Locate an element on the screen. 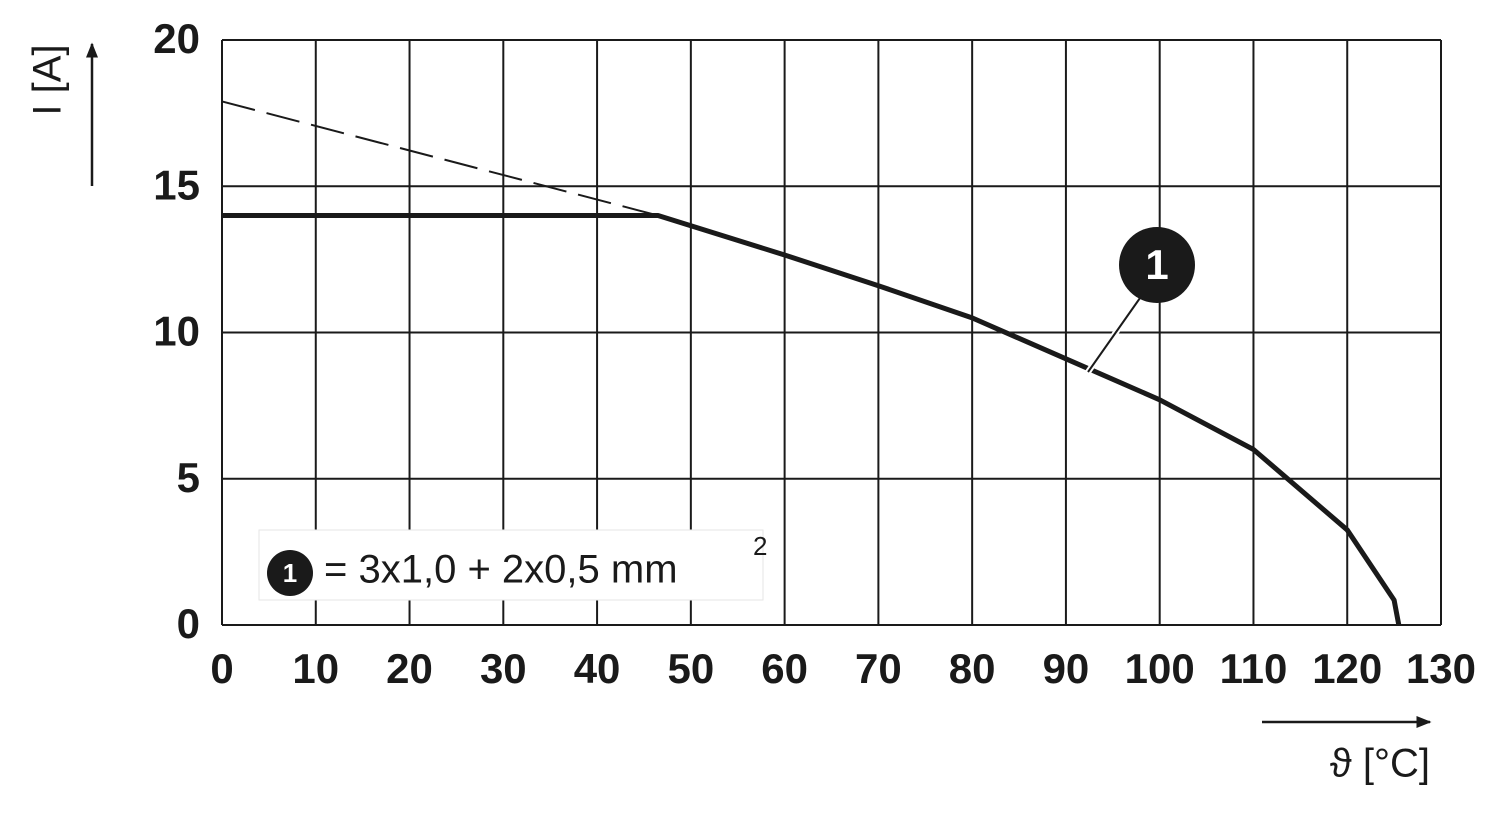 The height and width of the screenshot is (820, 1500). annotation-badge is located at coordinates (1157, 265).